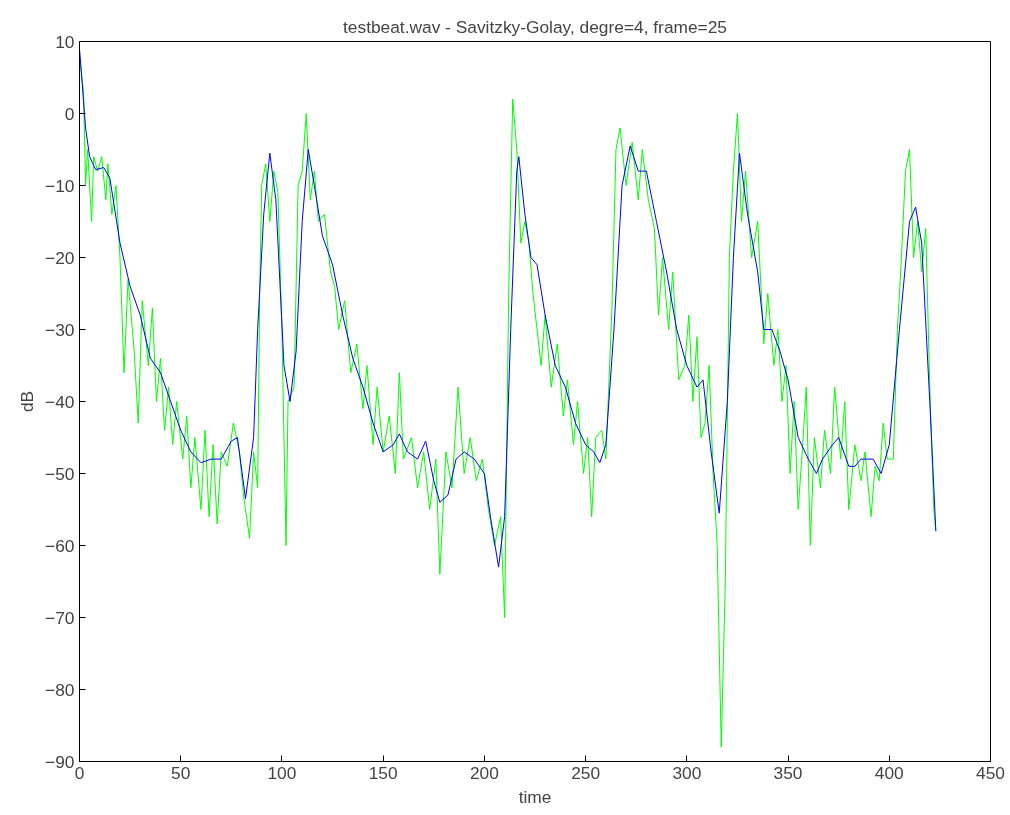  What do you see at coordinates (535, 796) in the screenshot?
I see `x-axis-title: time` at bounding box center [535, 796].